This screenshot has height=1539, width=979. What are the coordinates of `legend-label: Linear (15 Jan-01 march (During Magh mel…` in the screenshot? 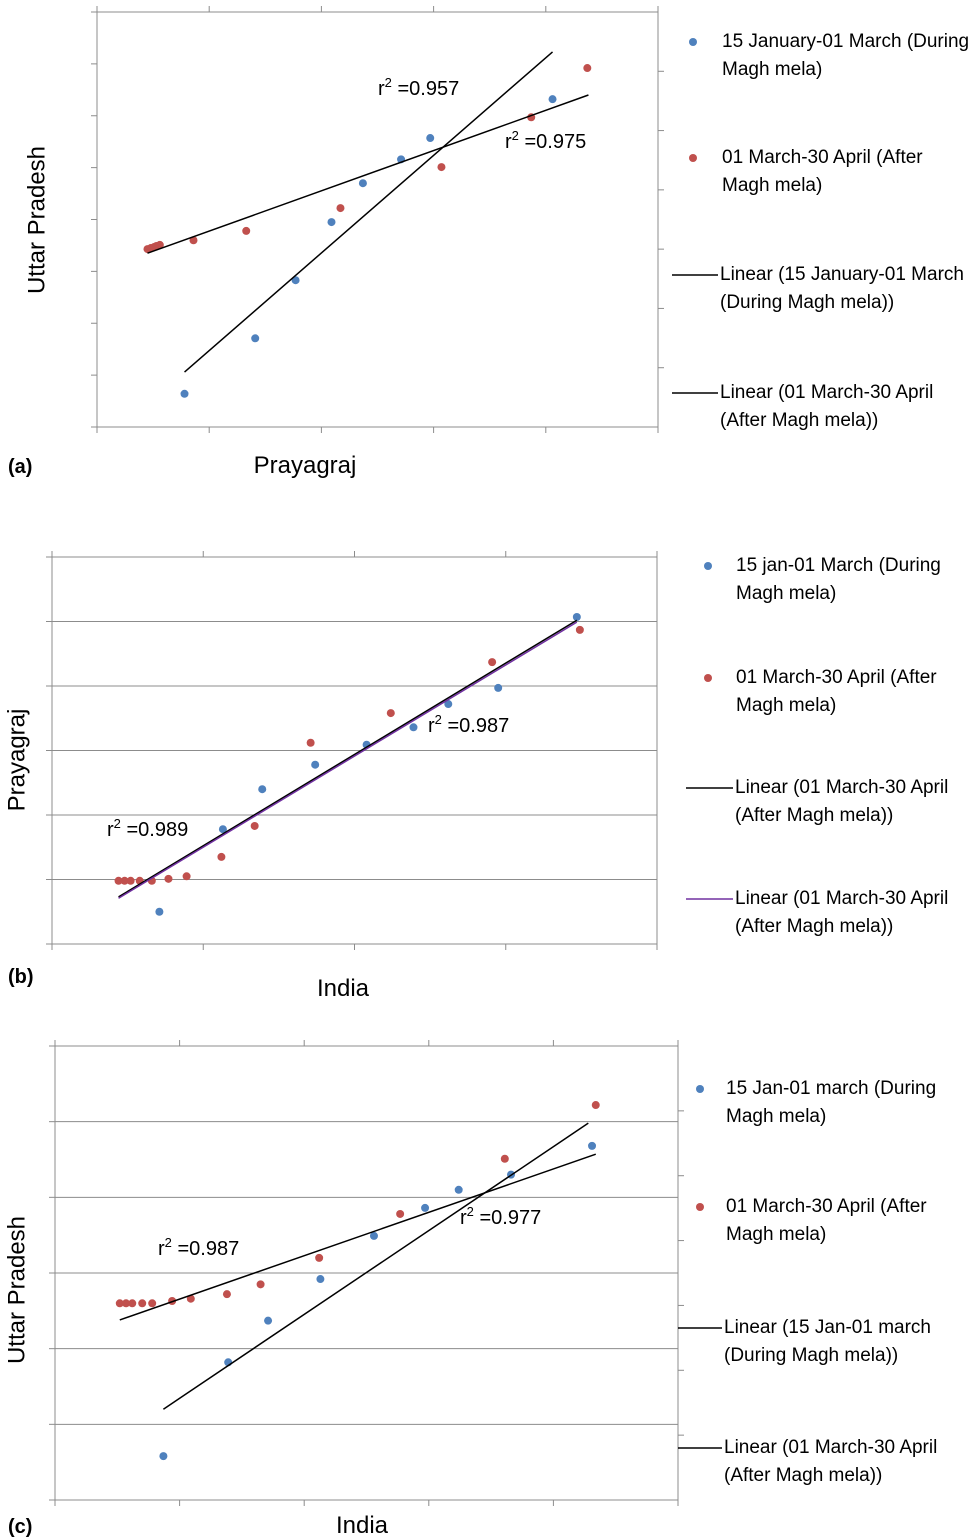 It's located at (827, 1341).